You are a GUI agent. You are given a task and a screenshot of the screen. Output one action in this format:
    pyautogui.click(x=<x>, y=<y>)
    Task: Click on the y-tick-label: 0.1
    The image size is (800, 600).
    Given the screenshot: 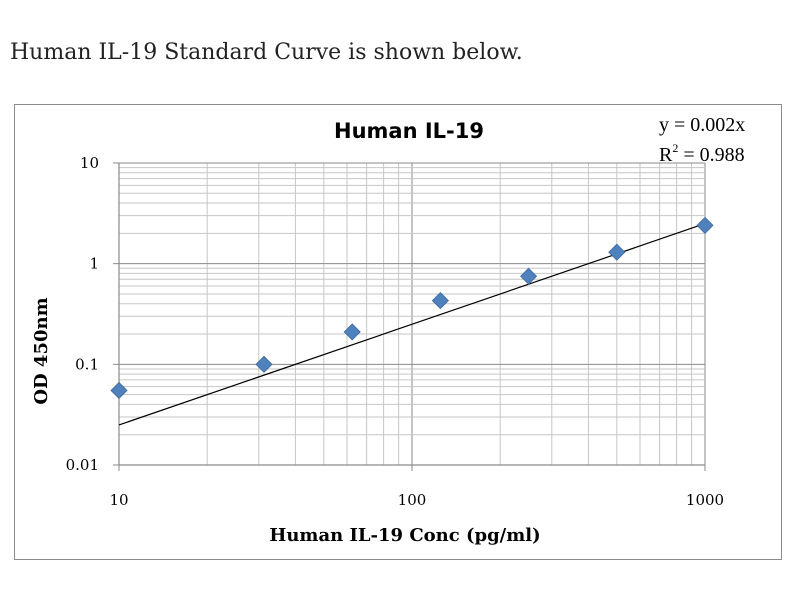 What is the action you would take?
    pyautogui.click(x=87, y=364)
    